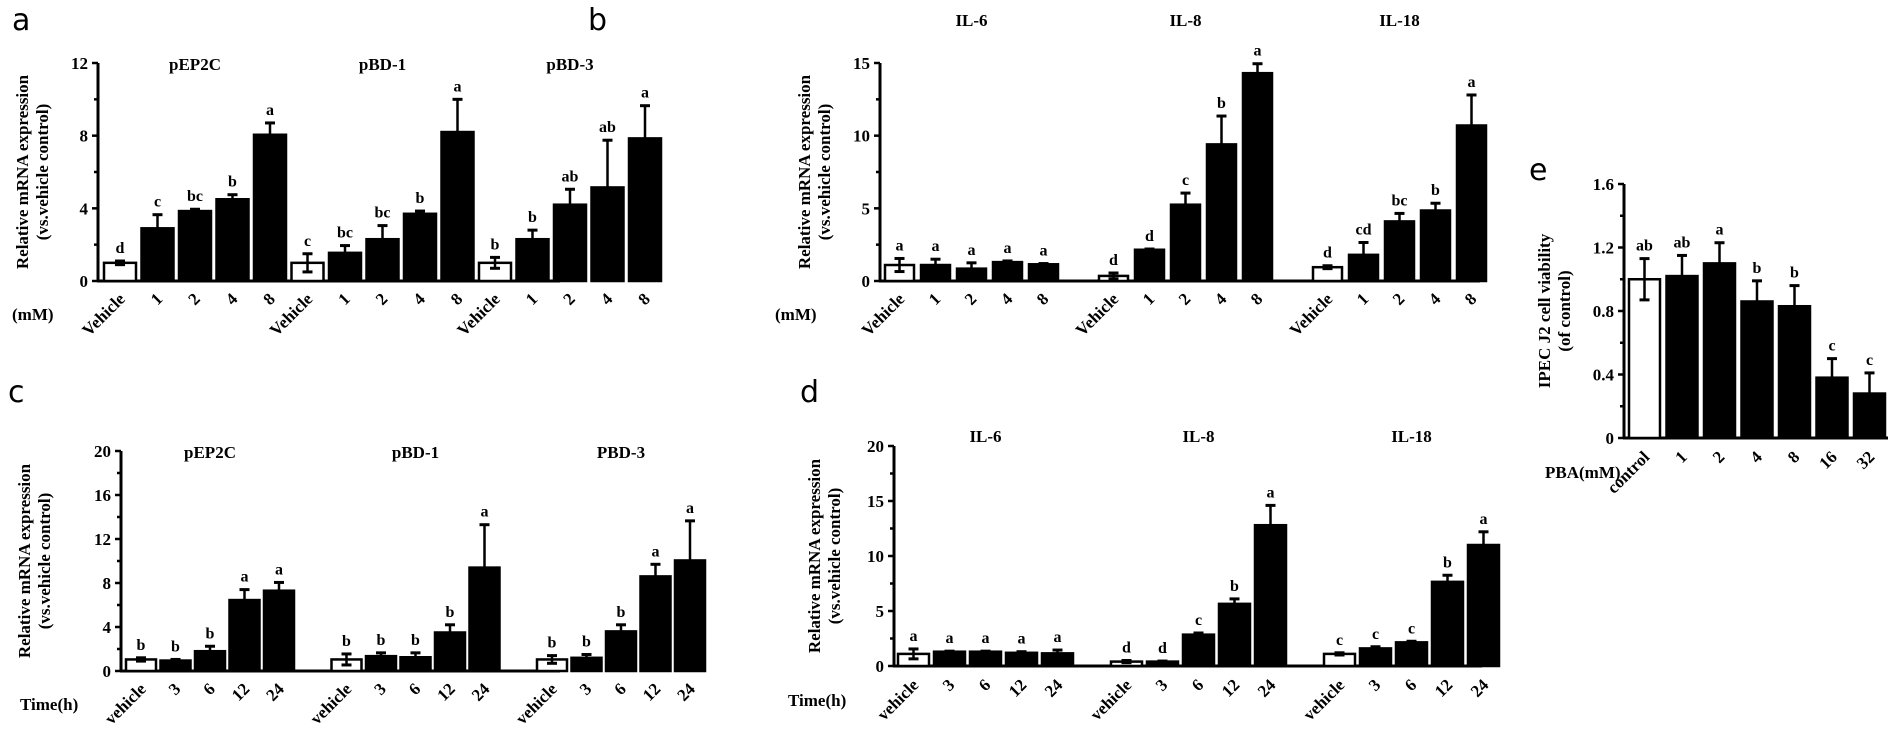 The width and height of the screenshot is (1891, 746). What do you see at coordinates (102, 495) in the screenshot?
I see `y-tick-label: 16` at bounding box center [102, 495].